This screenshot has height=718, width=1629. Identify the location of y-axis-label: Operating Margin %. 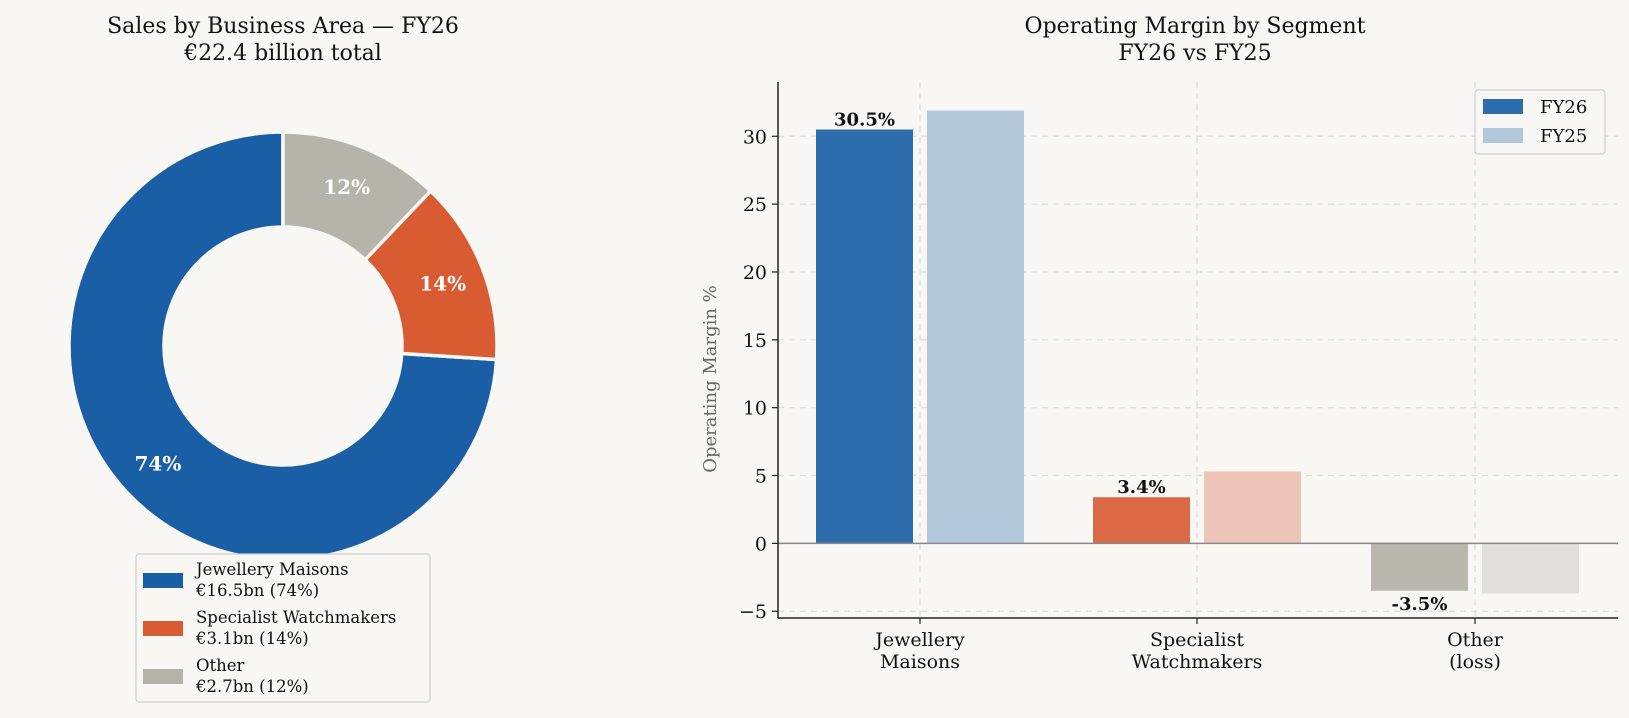
(710, 379).